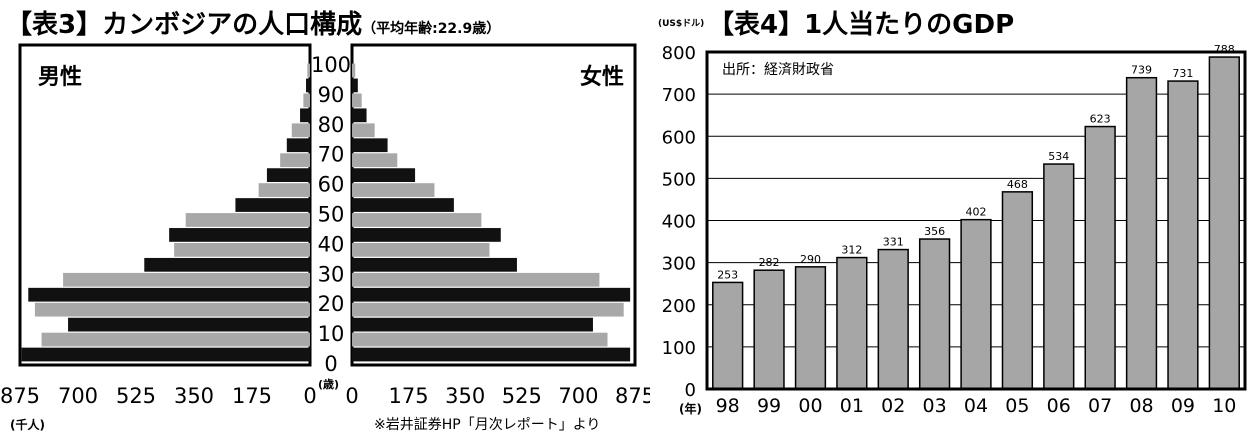  What do you see at coordinates (861, 25) in the screenshot?
I see `gdp-chart-title: 【表4】1人当たりのGDP` at bounding box center [861, 25].